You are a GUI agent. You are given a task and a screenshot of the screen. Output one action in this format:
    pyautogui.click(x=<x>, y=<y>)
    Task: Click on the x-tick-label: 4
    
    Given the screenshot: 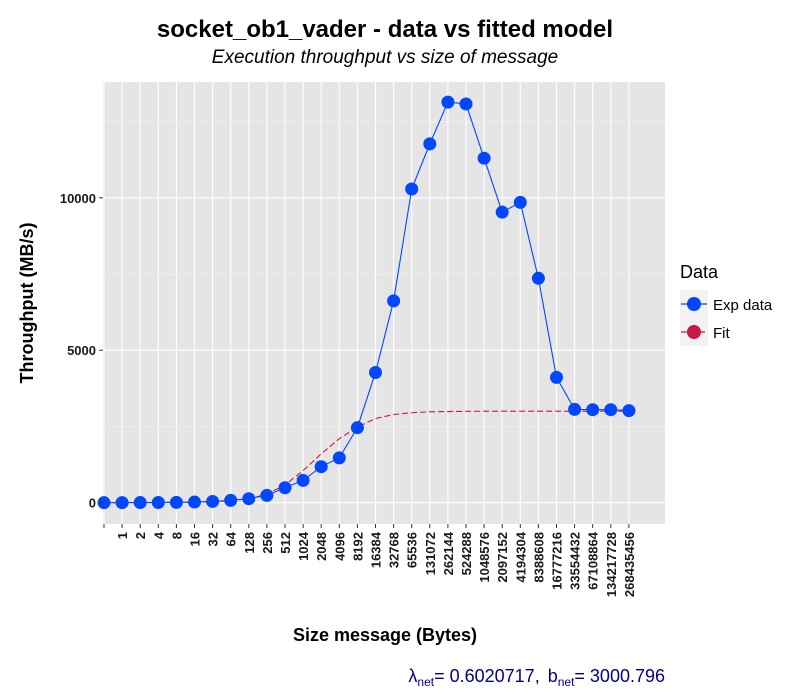 What is the action you would take?
    pyautogui.click(x=158, y=535)
    